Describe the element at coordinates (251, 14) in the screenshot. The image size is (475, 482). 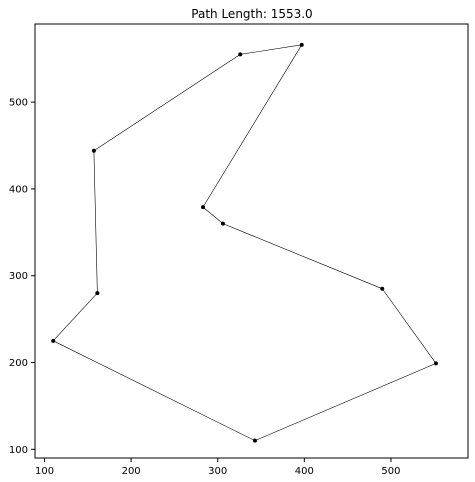
I see `chart-title: Path Length: 1553.0` at that location.